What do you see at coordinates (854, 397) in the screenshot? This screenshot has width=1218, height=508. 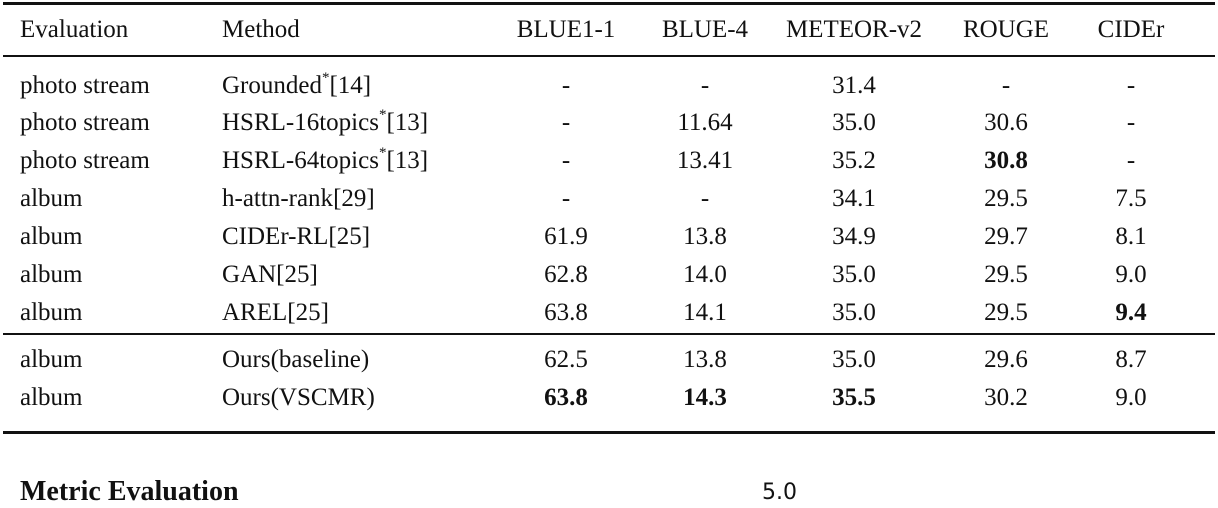 I see `cell-meteor: 35.5` at bounding box center [854, 397].